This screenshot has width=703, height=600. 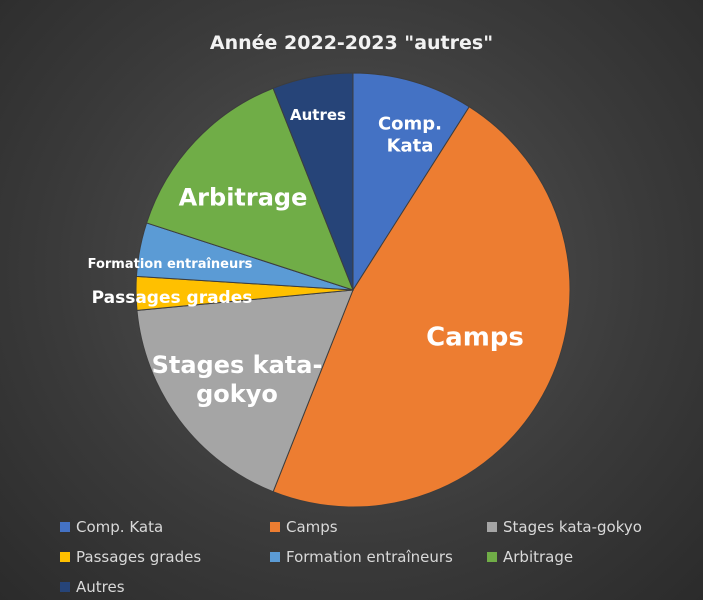 I want to click on chart-title: Année 2022-2023 "autres", so click(x=351, y=43).